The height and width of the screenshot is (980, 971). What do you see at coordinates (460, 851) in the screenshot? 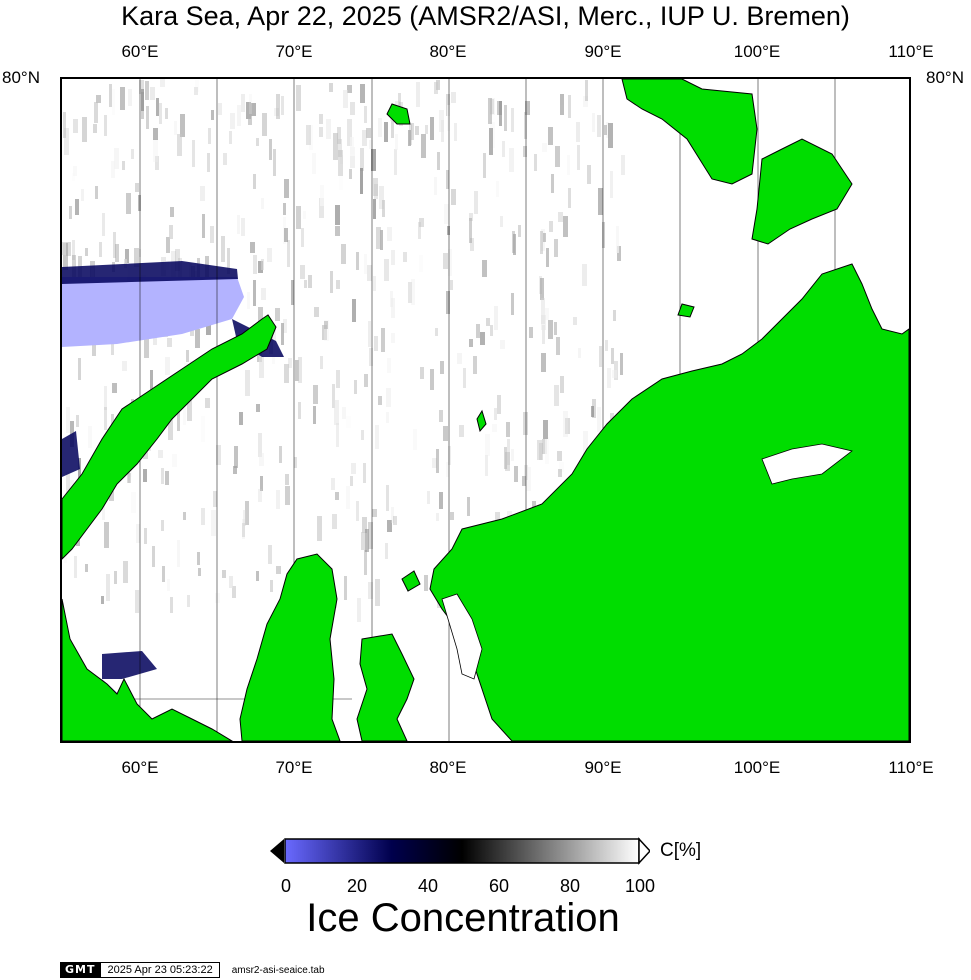
I see `colorbar` at bounding box center [460, 851].